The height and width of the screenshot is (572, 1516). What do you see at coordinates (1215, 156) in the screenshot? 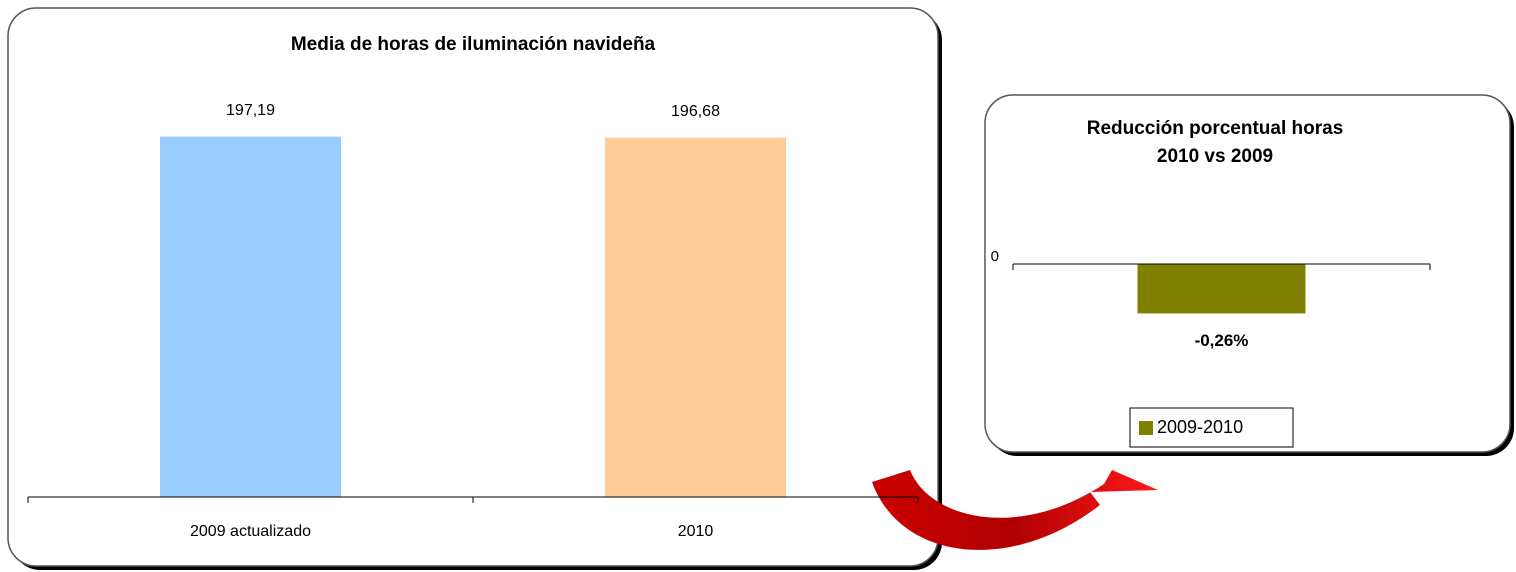
I see `chart-title: 2010 vs 2009` at bounding box center [1215, 156].